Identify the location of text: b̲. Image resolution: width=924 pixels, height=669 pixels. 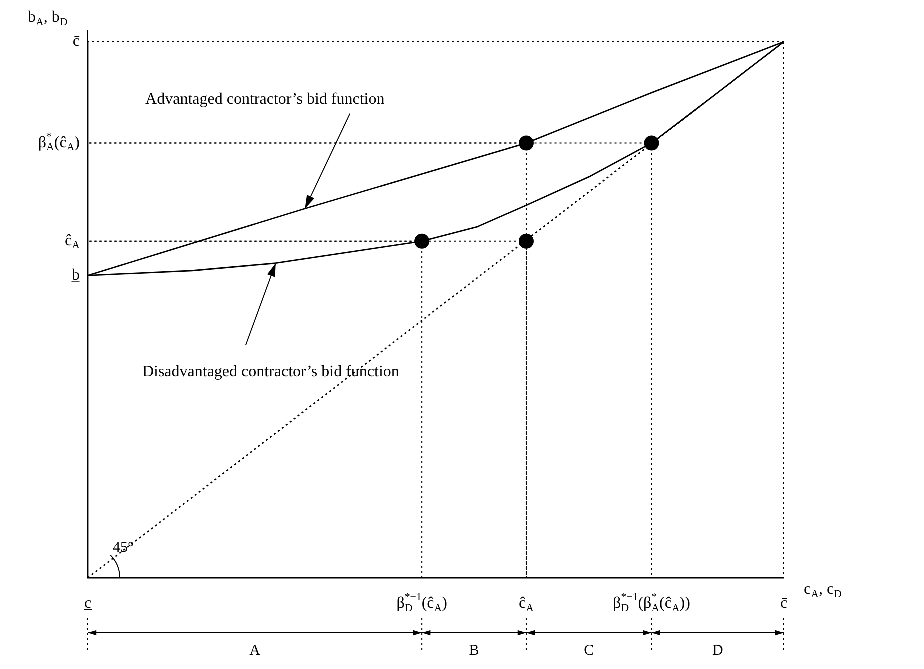
(75, 275).